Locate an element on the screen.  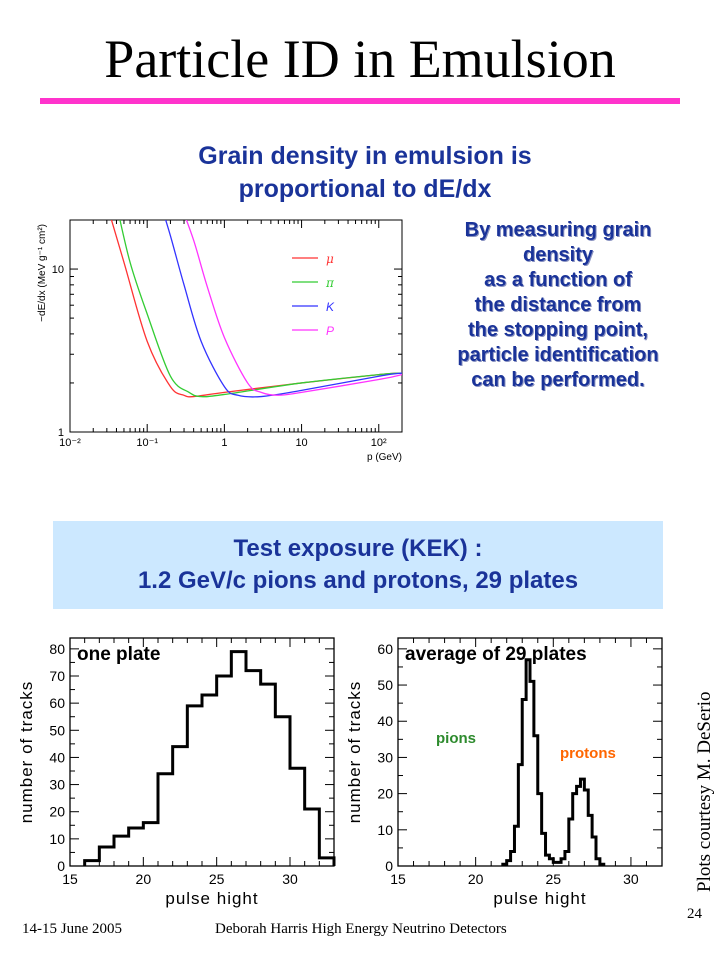
legend-label: P is located at coordinates (330, 331).